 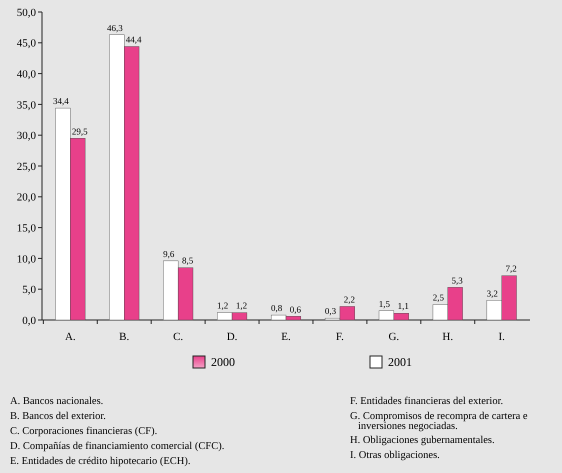 What do you see at coordinates (29, 320) in the screenshot?
I see `y-tick-label: 0,0` at bounding box center [29, 320].